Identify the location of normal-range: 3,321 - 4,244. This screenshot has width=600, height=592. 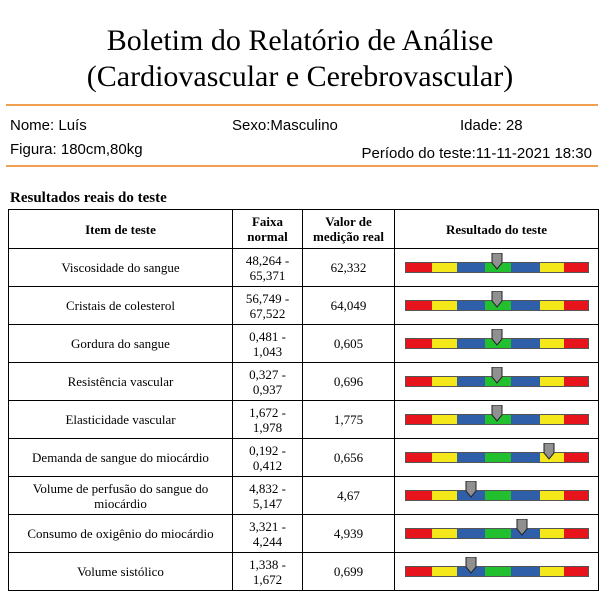
(267, 533).